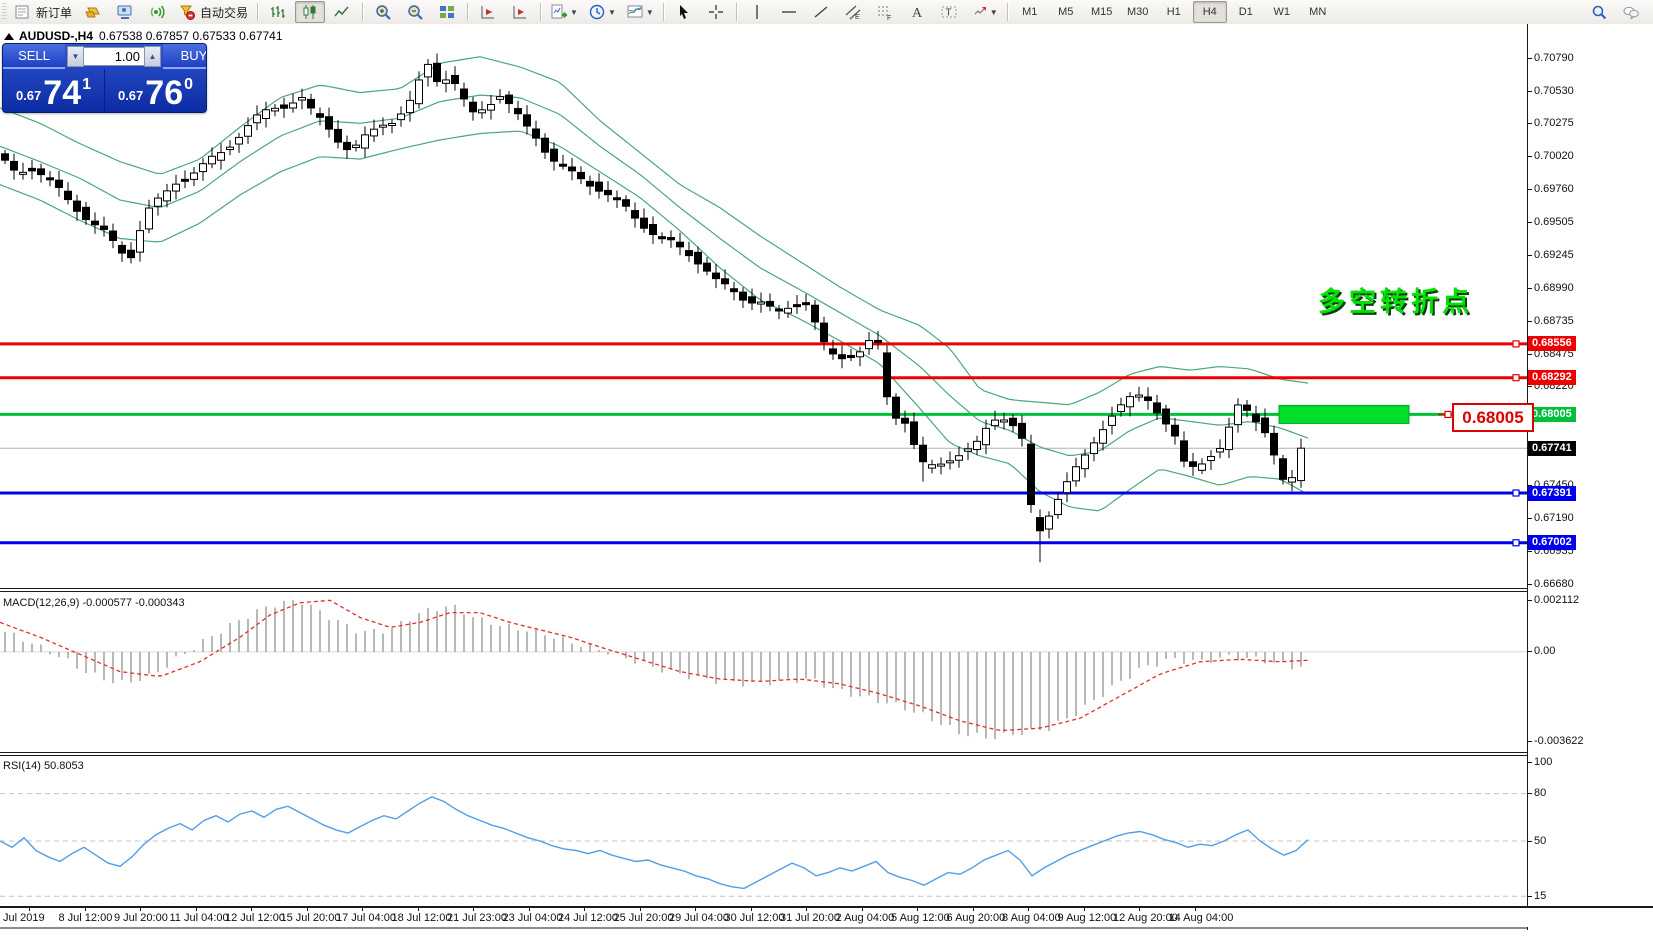  What do you see at coordinates (114, 56) in the screenshot?
I see `volume-input` at bounding box center [114, 56].